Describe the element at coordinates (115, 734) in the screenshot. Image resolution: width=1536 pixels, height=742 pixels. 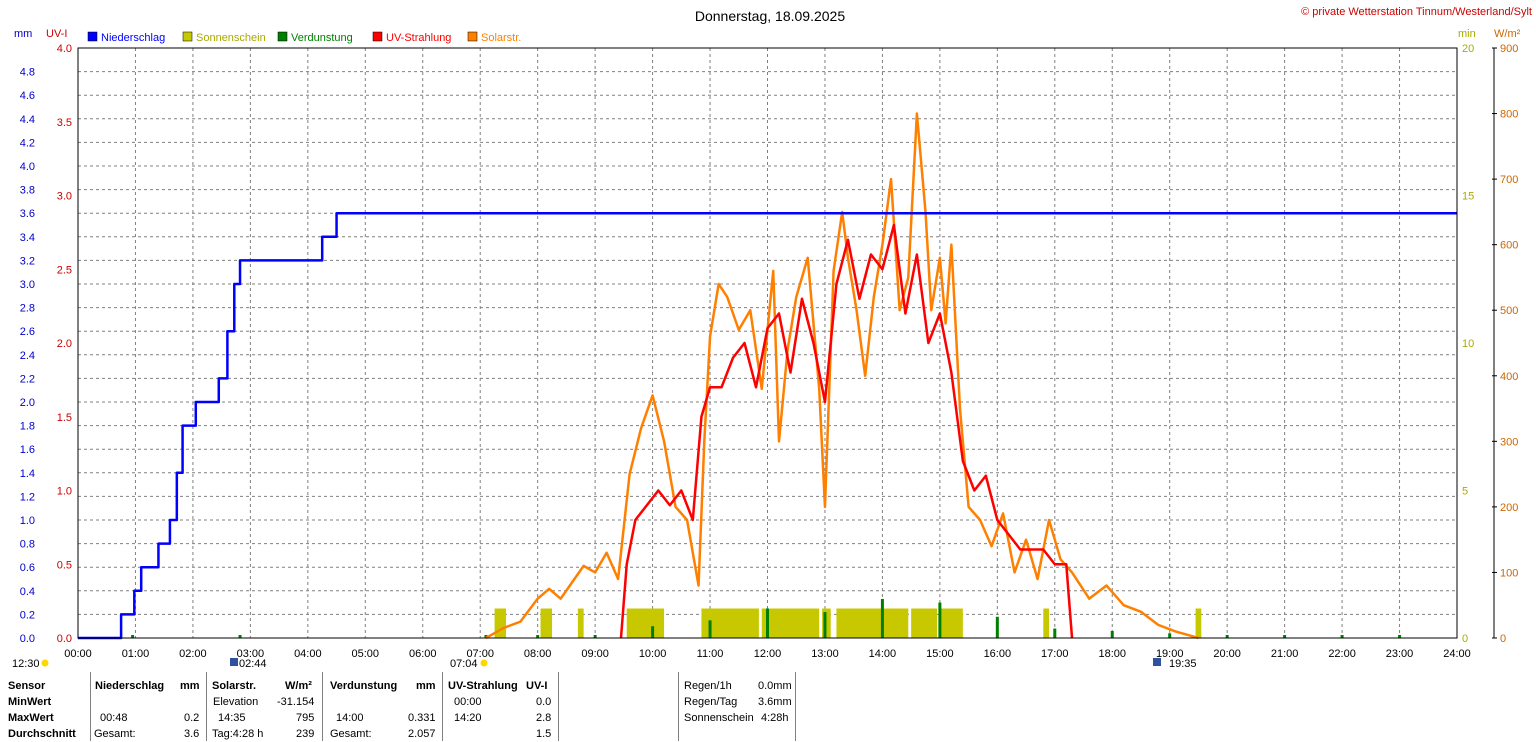
I see `rain-total-label: Gesamt:` at that location.